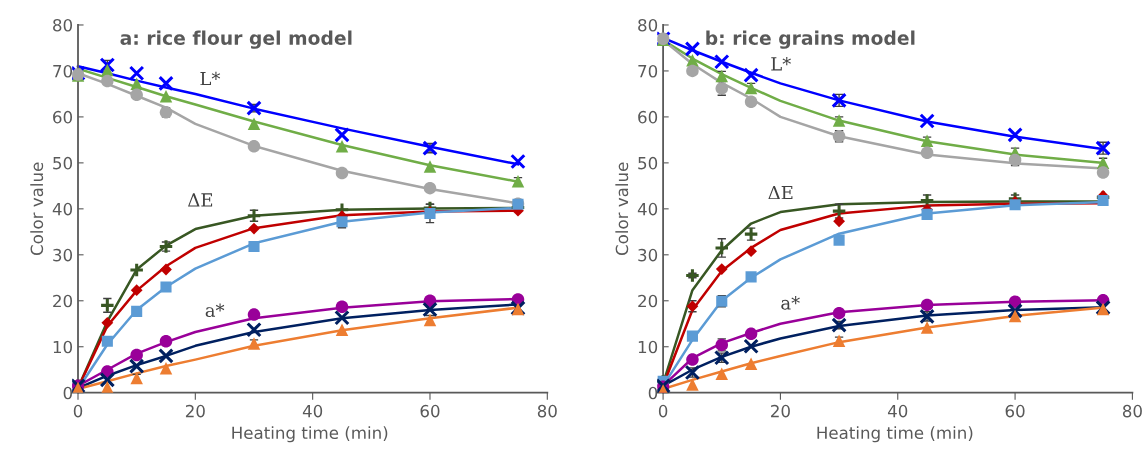  I want to click on chart-title: b: rice grains model, so click(810, 39).